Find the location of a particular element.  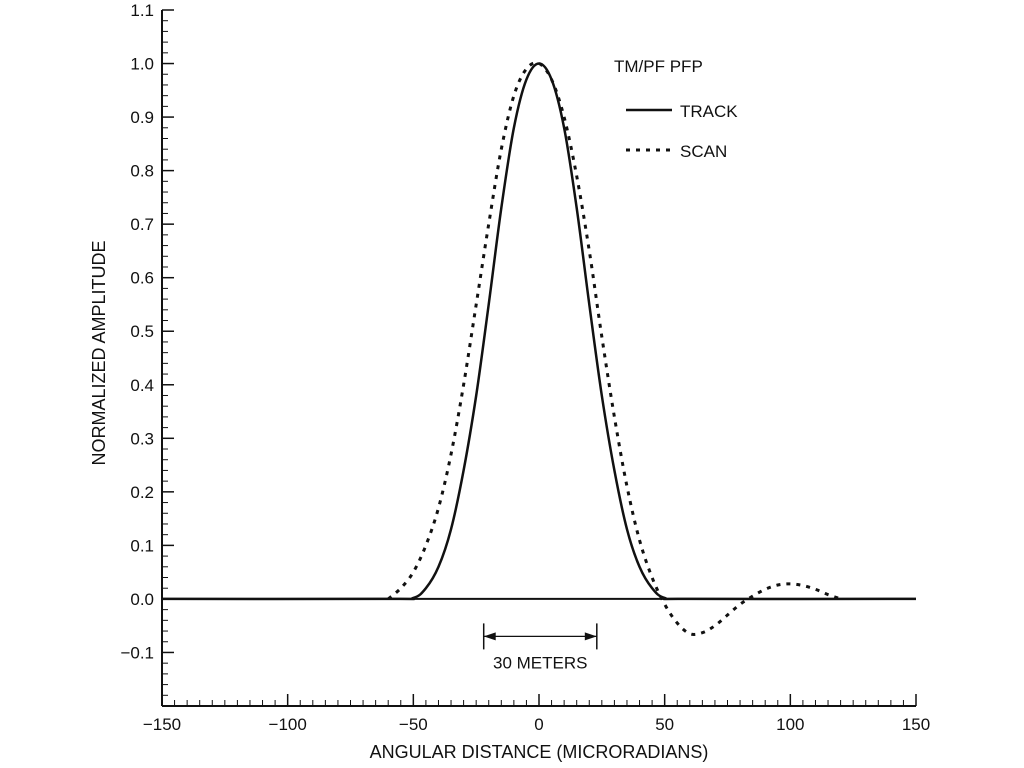

x-tick-label: −150 is located at coordinates (162, 724).